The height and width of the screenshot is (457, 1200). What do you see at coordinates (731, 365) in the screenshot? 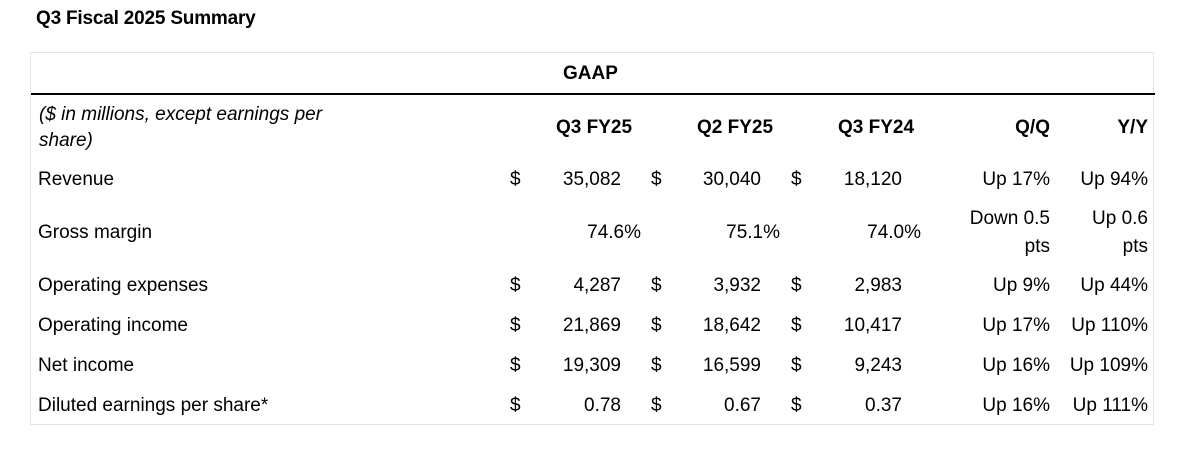
I see `value-q2fy25: 16,599` at bounding box center [731, 365].